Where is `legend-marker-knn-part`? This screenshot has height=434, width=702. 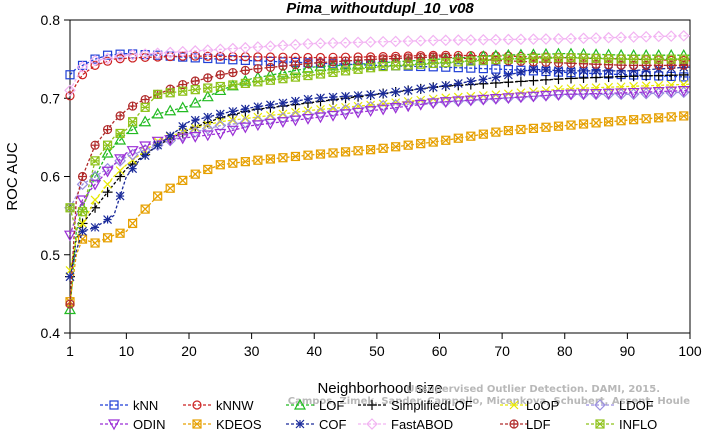 legend-marker-knn-part is located at coordinates (114, 405).